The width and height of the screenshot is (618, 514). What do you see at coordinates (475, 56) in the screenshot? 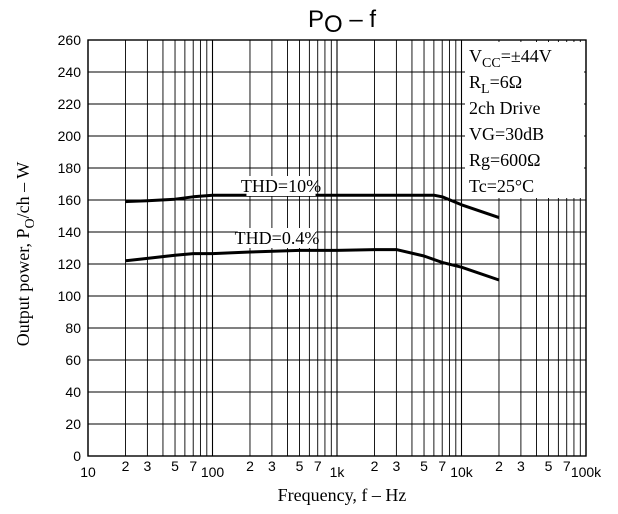
I see `condition-main: V` at bounding box center [475, 56].